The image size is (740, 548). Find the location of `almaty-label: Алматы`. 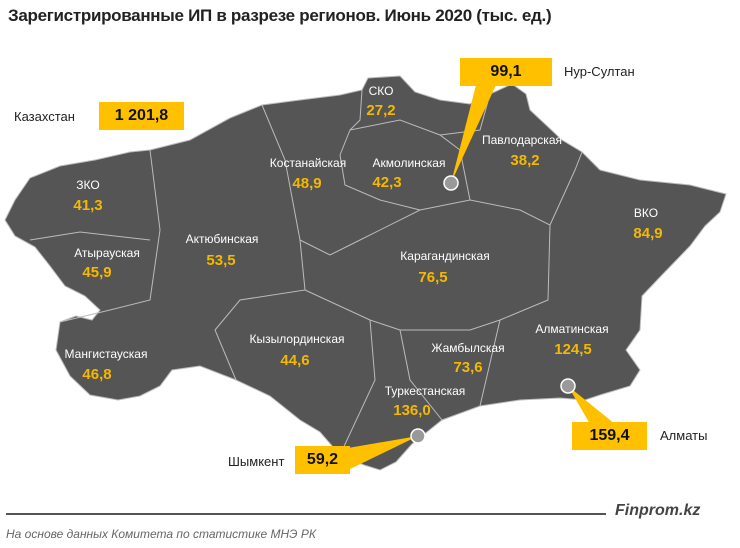

almaty-label: Алматы is located at coordinates (684, 435).